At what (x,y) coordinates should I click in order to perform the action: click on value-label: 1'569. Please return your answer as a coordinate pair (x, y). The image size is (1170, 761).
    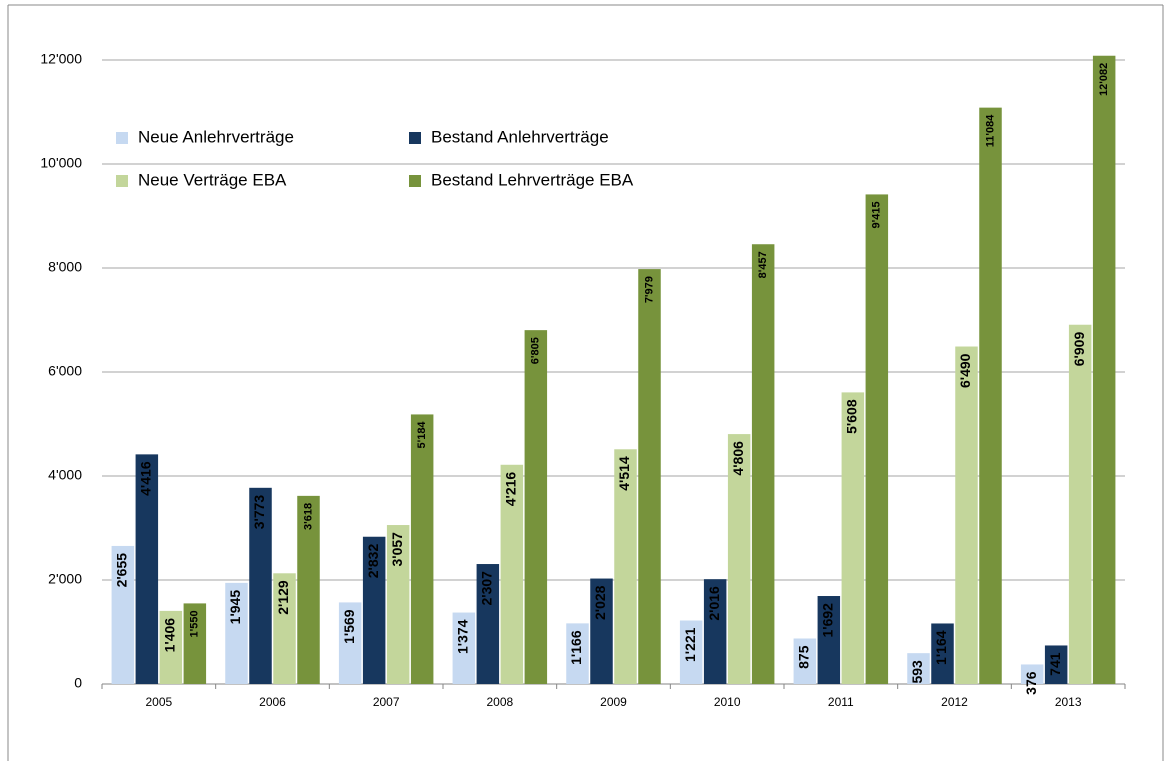
    Looking at the image, I should click on (349, 626).